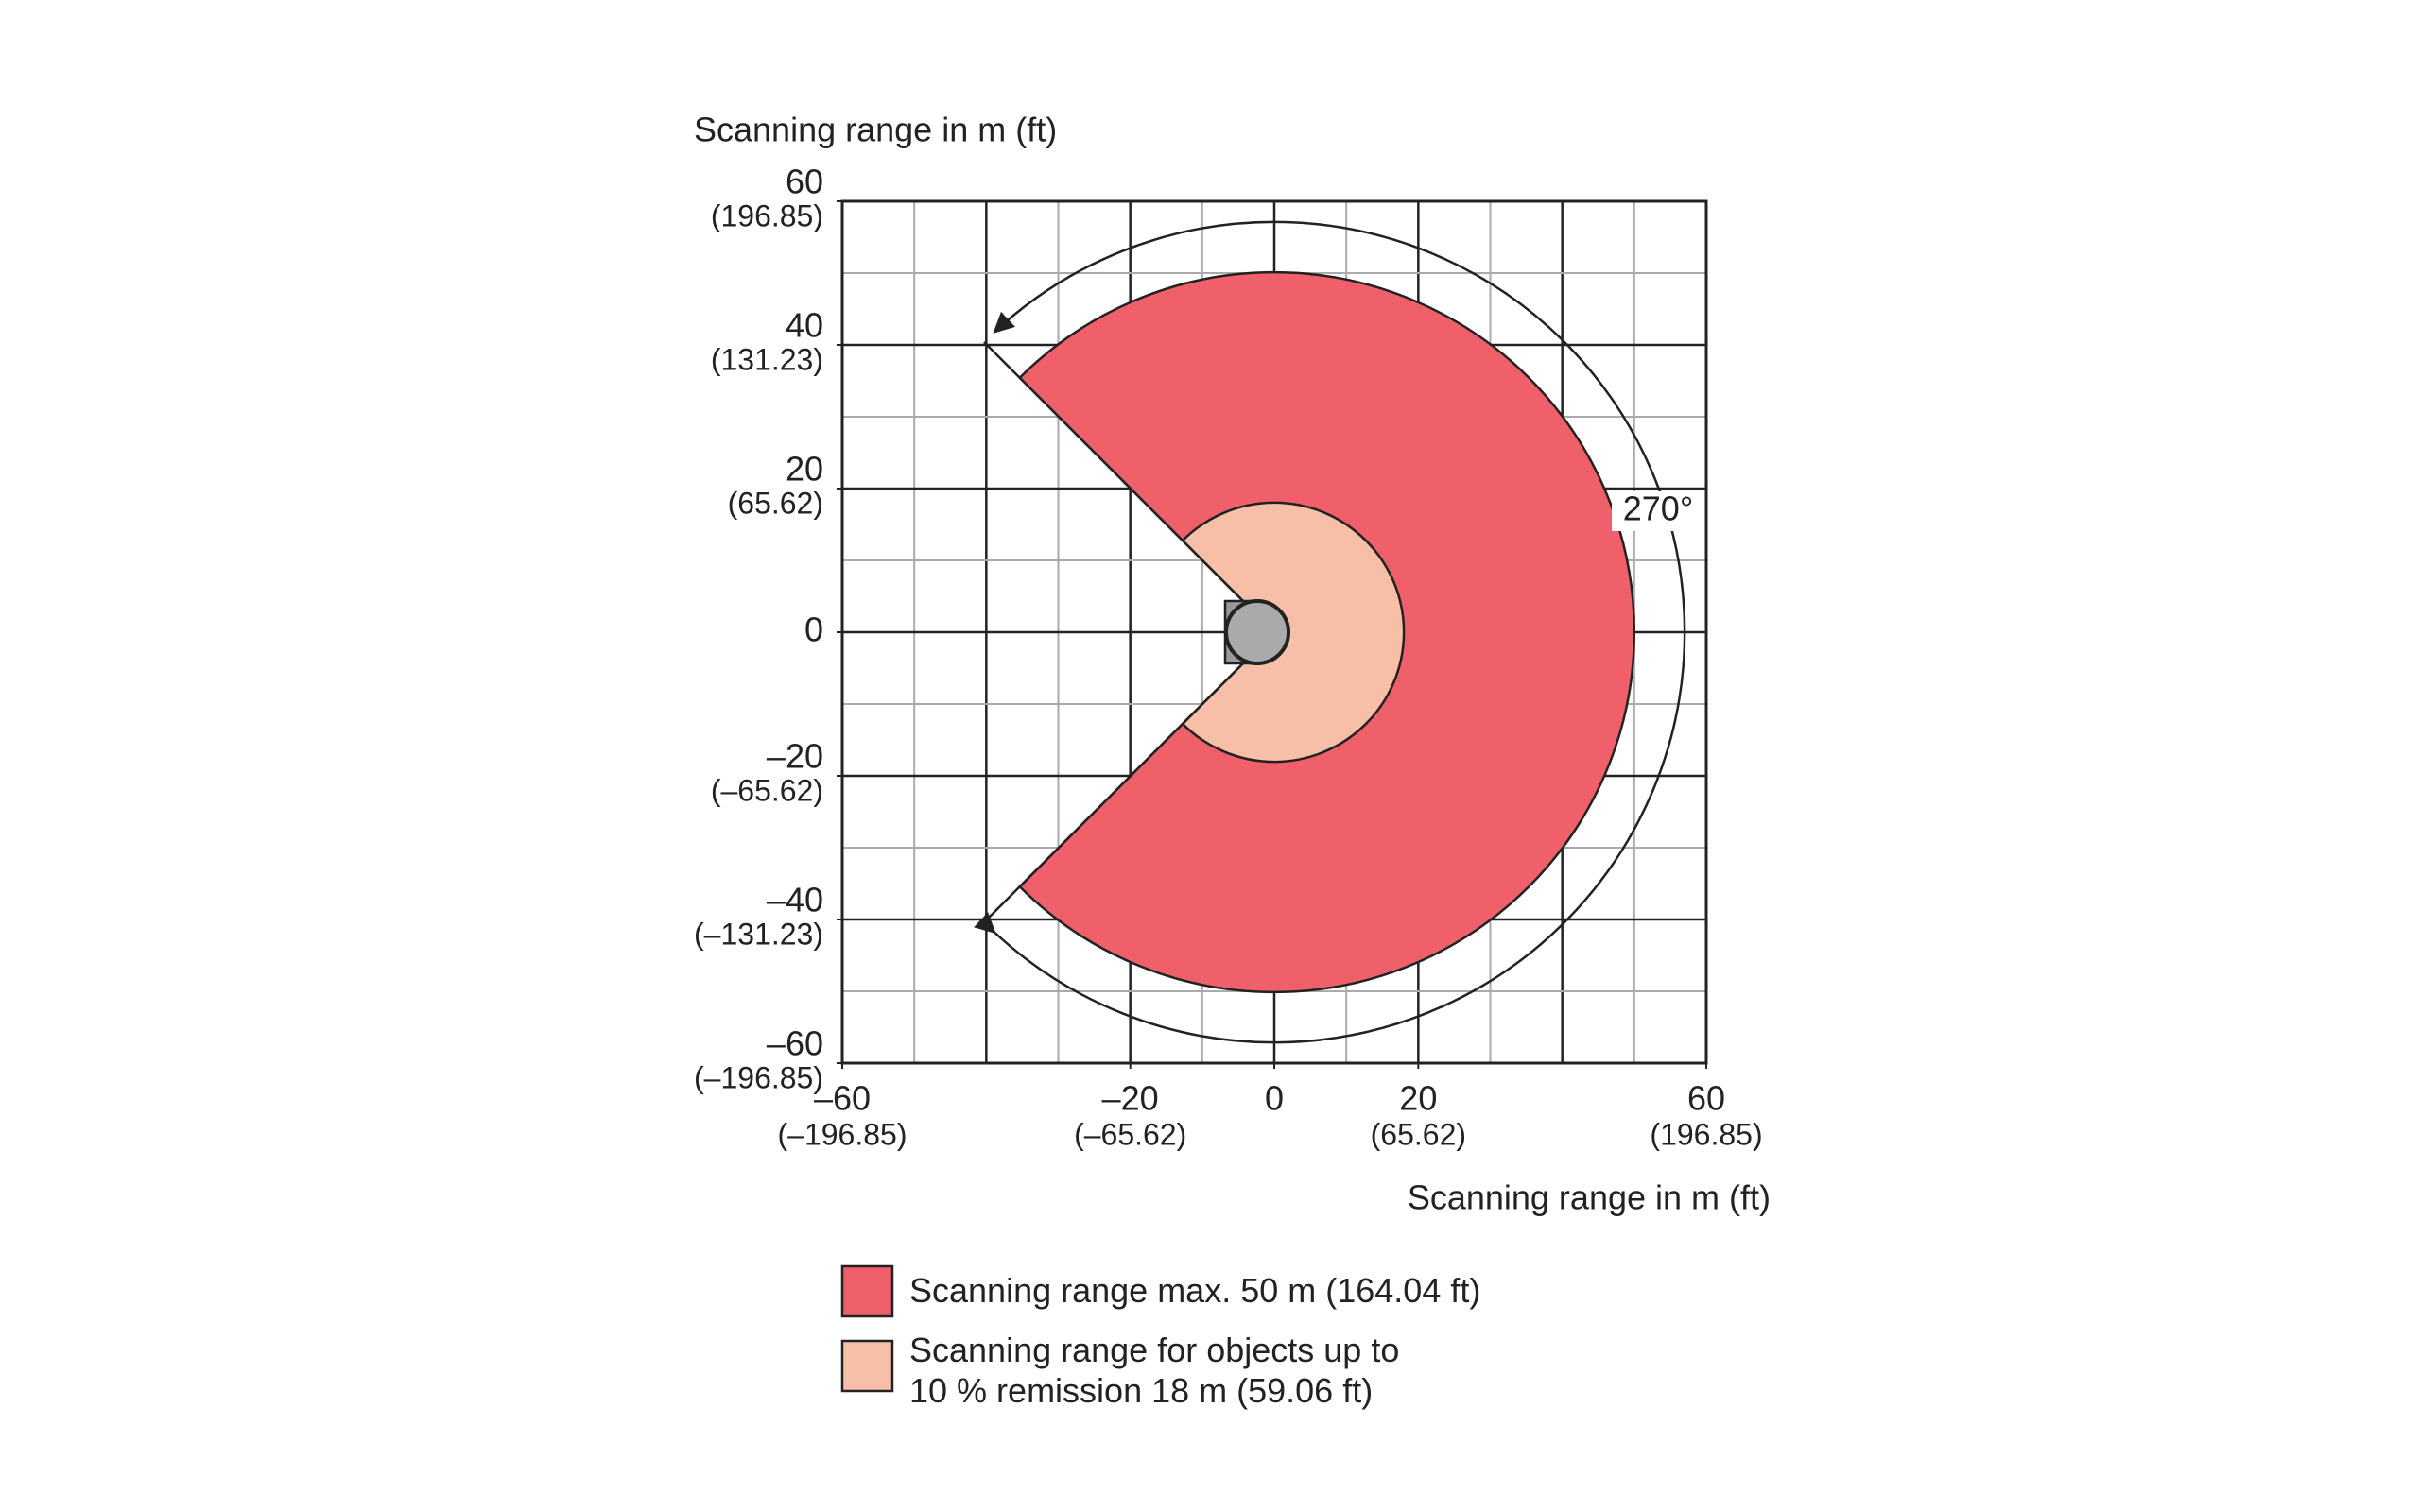 The height and width of the screenshot is (1512, 2420). Describe the element at coordinates (804, 182) in the screenshot. I see `y-tick-label: 60` at that location.